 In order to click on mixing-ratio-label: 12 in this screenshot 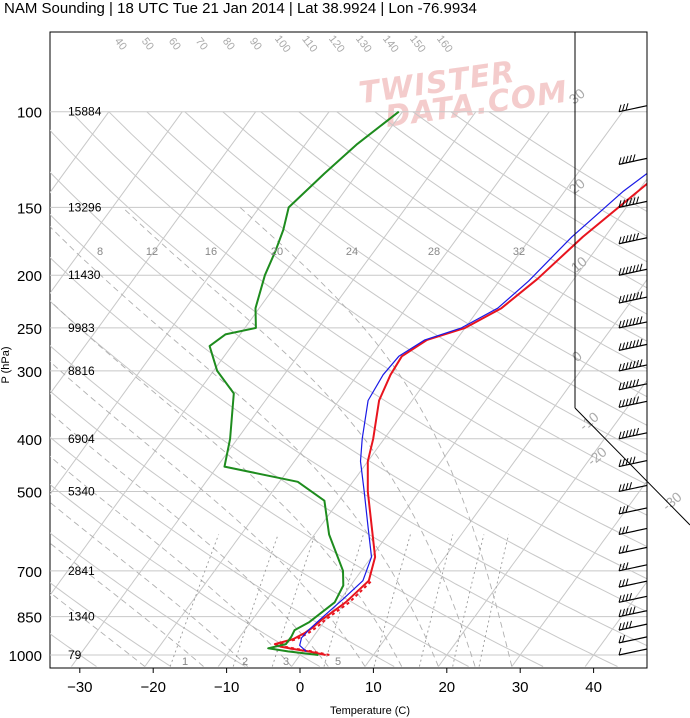, I will do `click(152, 252)`.